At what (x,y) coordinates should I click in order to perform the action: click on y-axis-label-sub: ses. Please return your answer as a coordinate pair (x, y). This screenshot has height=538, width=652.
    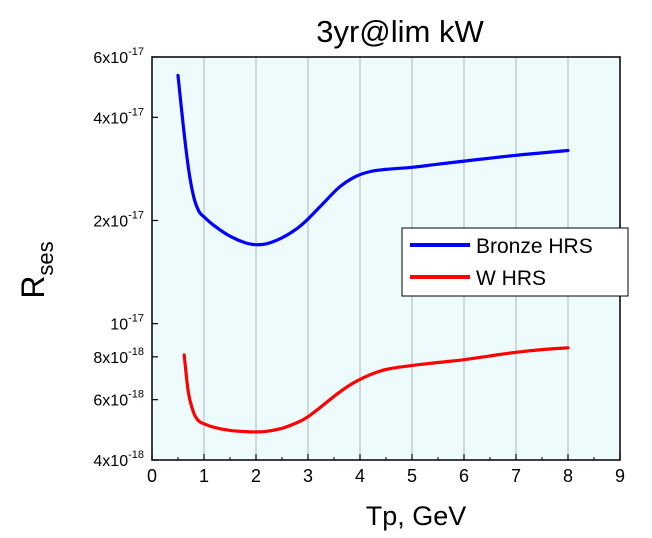
    Looking at the image, I should click on (45, 258).